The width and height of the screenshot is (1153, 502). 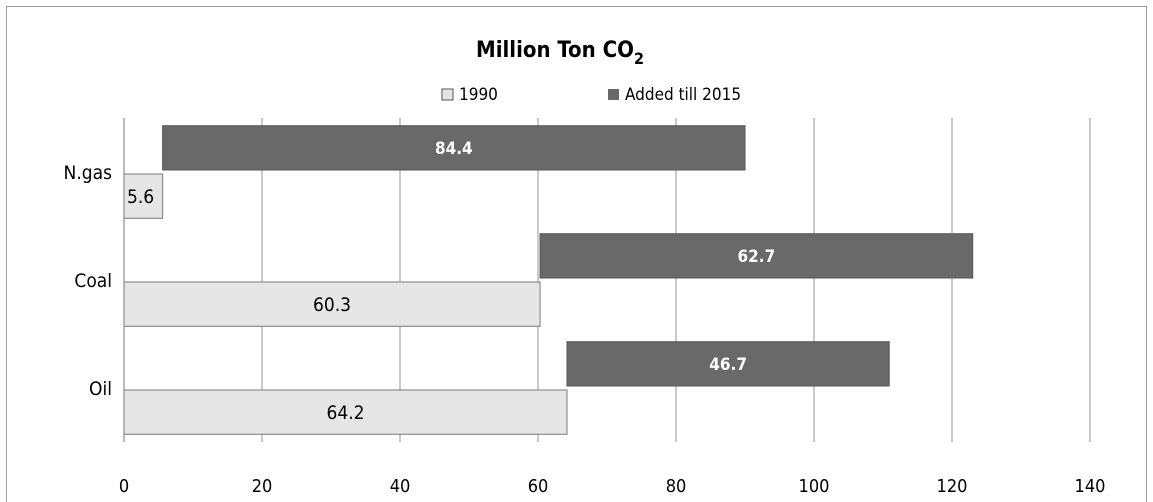 What do you see at coordinates (952, 486) in the screenshot?
I see `x-tick-label-120: 120` at bounding box center [952, 486].